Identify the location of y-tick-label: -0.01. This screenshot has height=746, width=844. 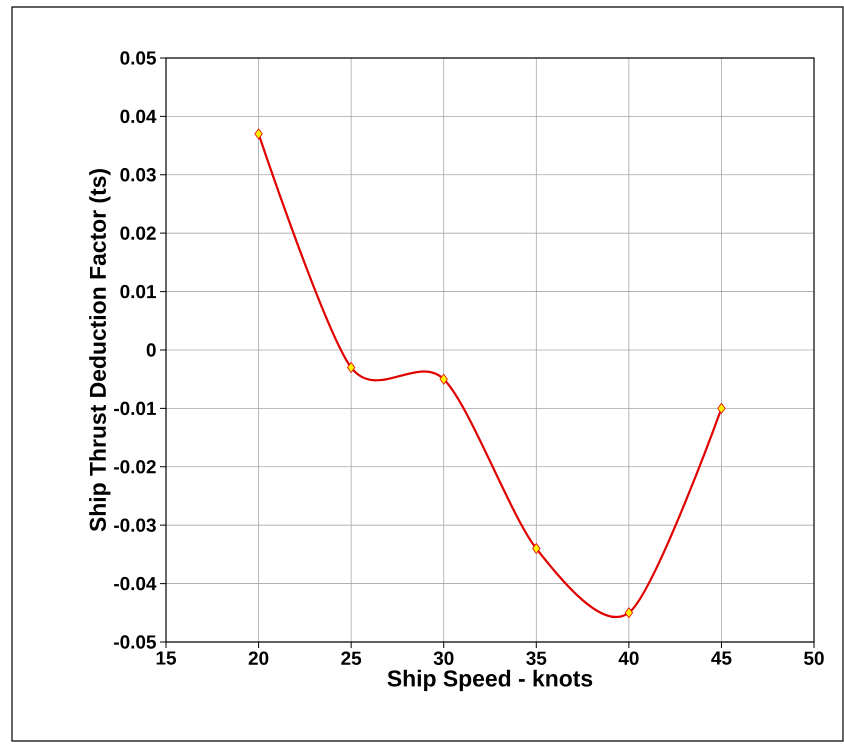
(135, 409).